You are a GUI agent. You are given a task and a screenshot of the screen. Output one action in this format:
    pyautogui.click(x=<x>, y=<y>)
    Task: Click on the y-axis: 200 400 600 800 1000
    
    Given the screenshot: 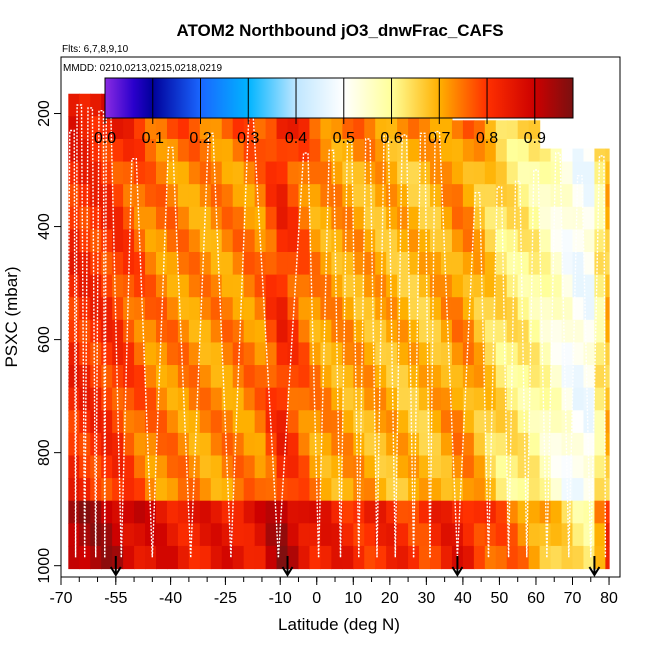 What is the action you would take?
    pyautogui.click(x=49, y=320)
    